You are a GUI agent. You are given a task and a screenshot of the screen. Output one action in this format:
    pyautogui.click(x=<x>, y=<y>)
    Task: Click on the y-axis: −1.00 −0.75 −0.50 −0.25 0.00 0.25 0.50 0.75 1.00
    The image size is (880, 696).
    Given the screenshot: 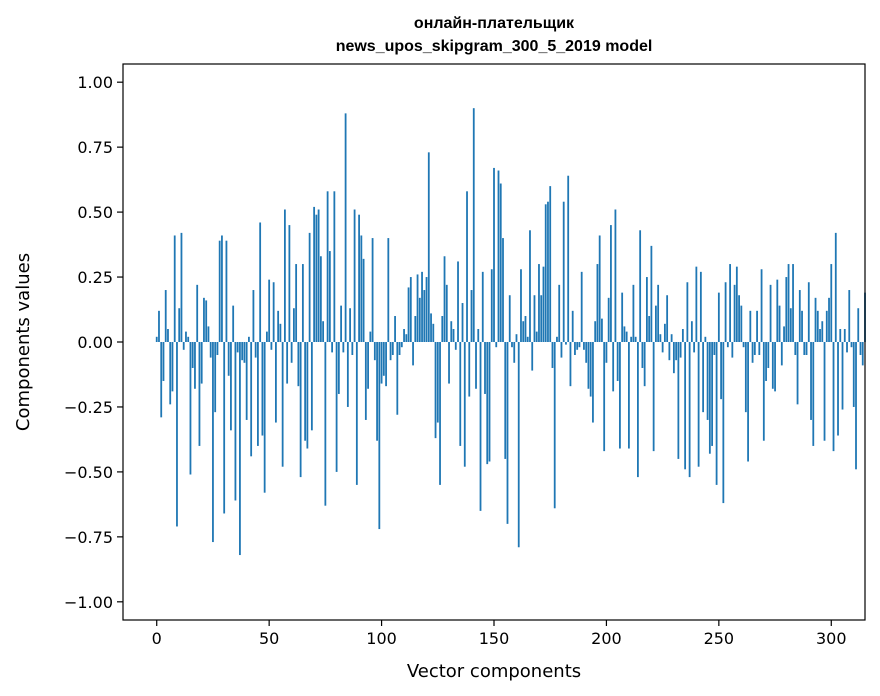 What is the action you would take?
    pyautogui.click(x=93, y=342)
    